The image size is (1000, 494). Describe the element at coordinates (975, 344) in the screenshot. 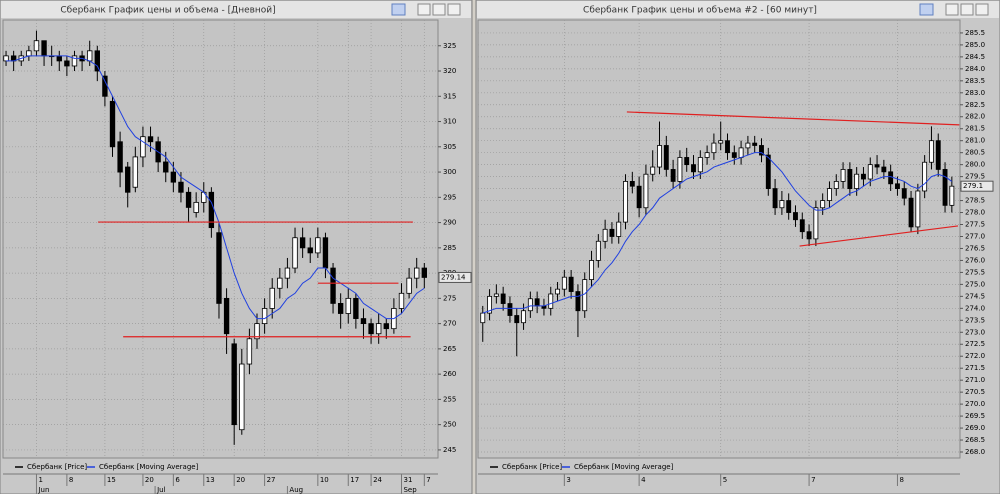

I see `y-tick-label: 272.5` at that location.